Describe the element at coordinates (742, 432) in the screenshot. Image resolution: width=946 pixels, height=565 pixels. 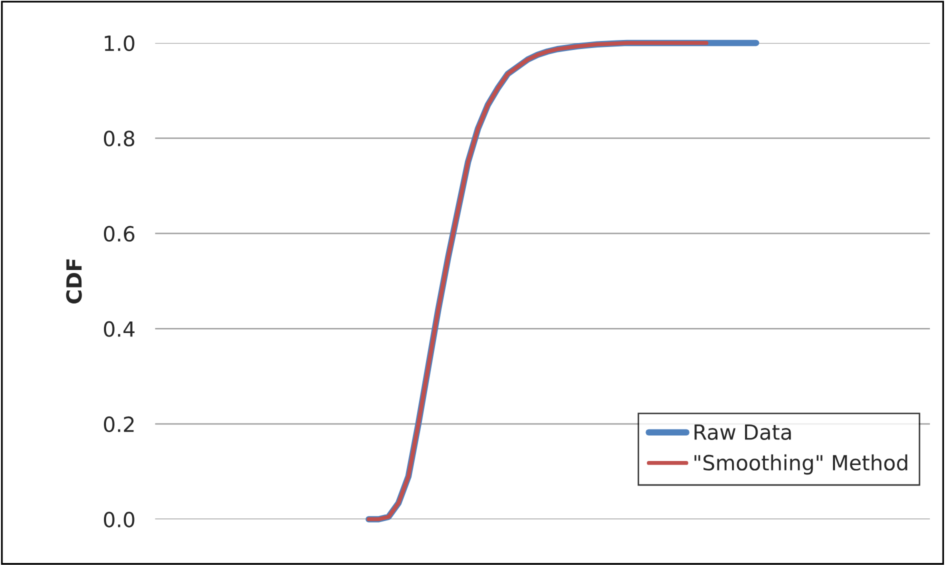
I see `legend-label: Raw Data` at that location.